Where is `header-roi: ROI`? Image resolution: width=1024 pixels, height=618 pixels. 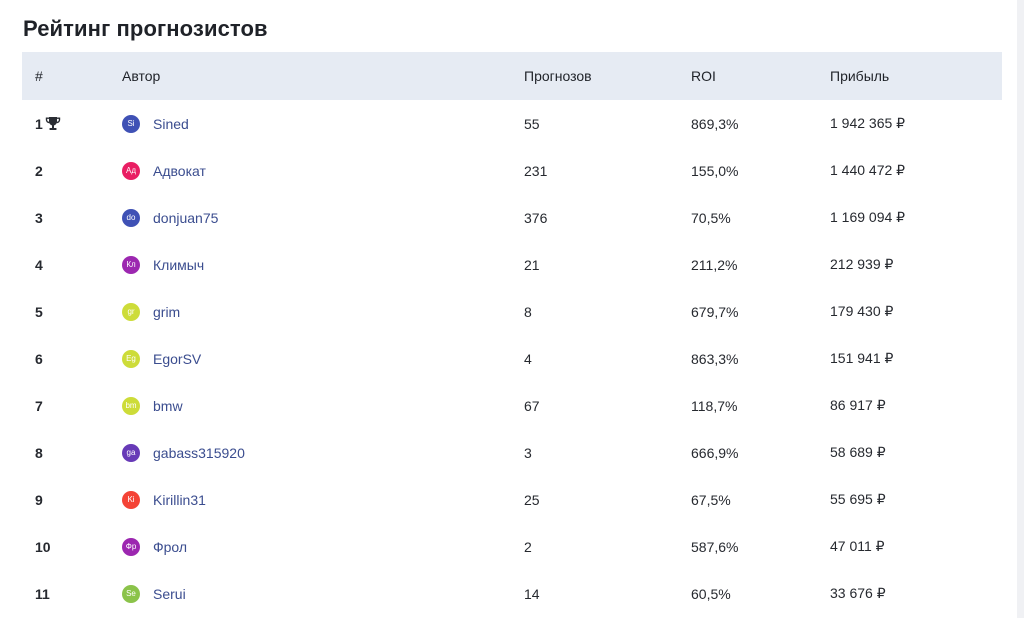
header-roi: ROI is located at coordinates (703, 76).